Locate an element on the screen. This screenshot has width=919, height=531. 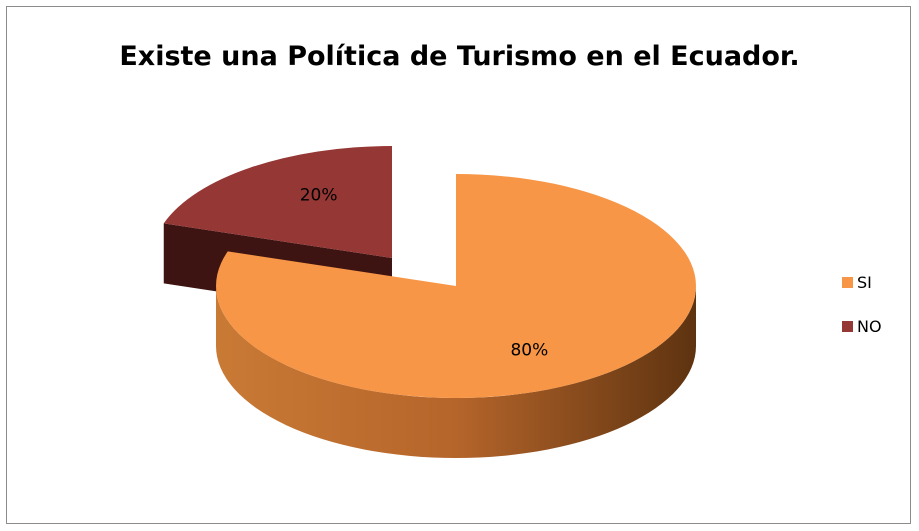
legend-label-si: SI is located at coordinates (864, 282).